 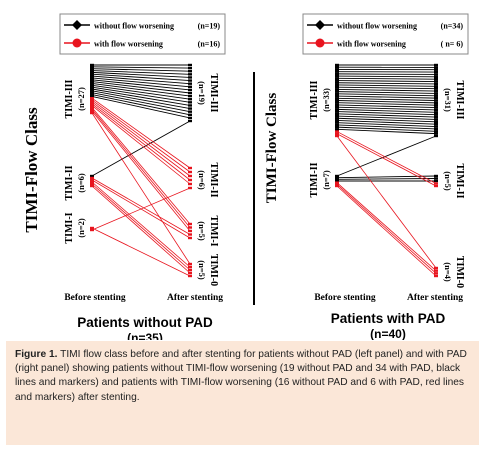 I want to click on legend-count: (n=16), so click(x=209, y=44).